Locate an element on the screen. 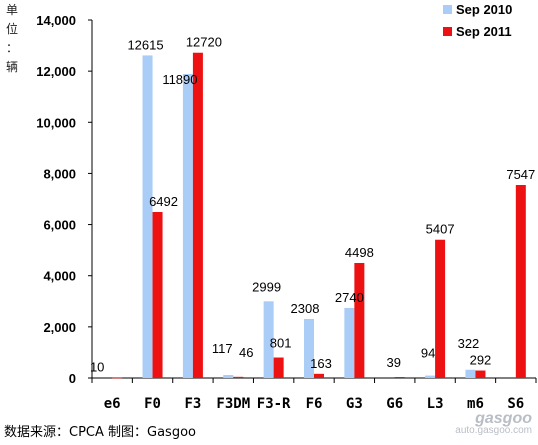  data-label-sep-2011: 801 is located at coordinates (281, 343).